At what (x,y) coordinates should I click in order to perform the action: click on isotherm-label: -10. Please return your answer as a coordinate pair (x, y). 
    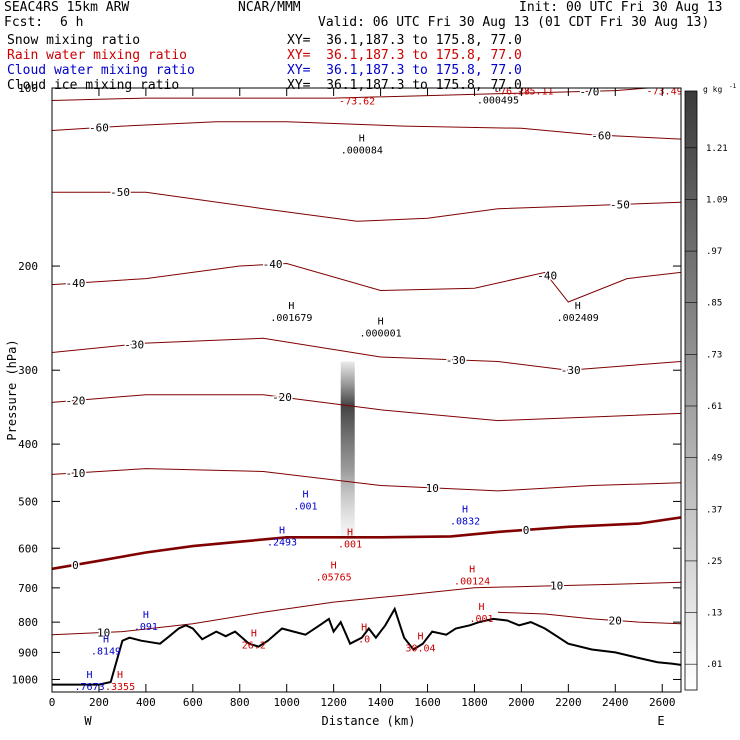
    Looking at the image, I should click on (76, 473).